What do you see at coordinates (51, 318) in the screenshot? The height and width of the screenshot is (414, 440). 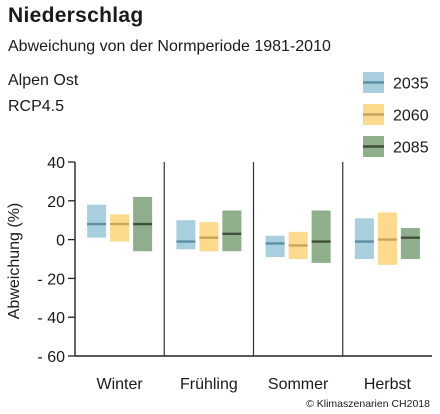 I see `y-tick-label: - 40` at bounding box center [51, 318].